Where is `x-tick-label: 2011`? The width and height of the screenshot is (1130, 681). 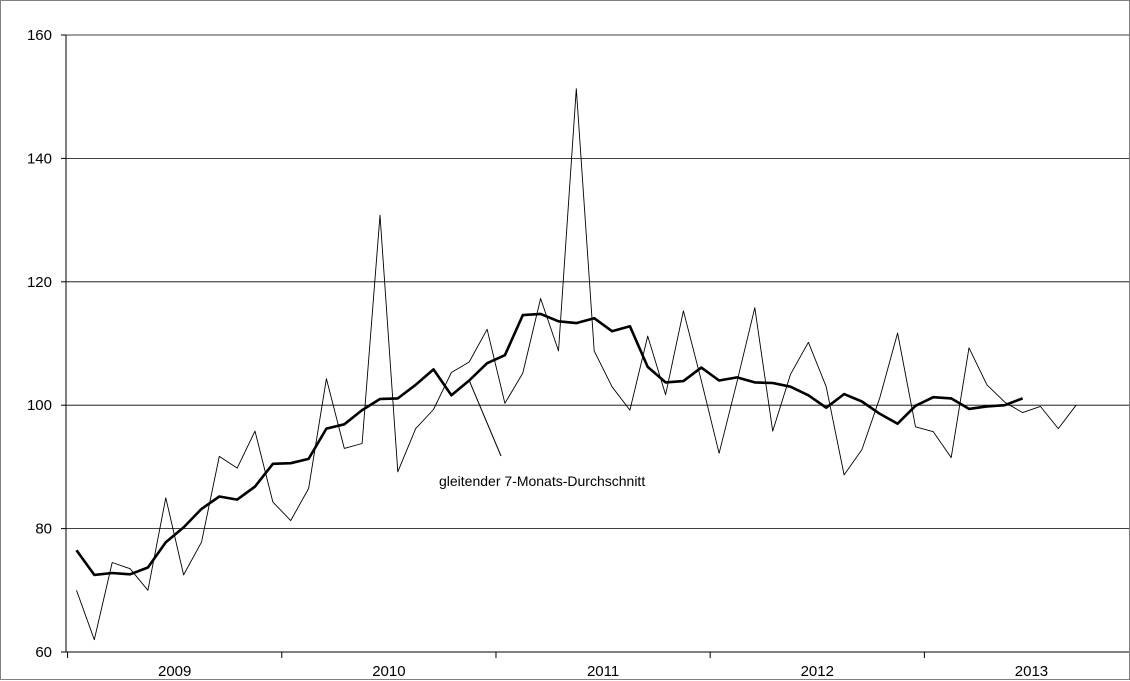
x-tick-label: 2011 is located at coordinates (603, 671).